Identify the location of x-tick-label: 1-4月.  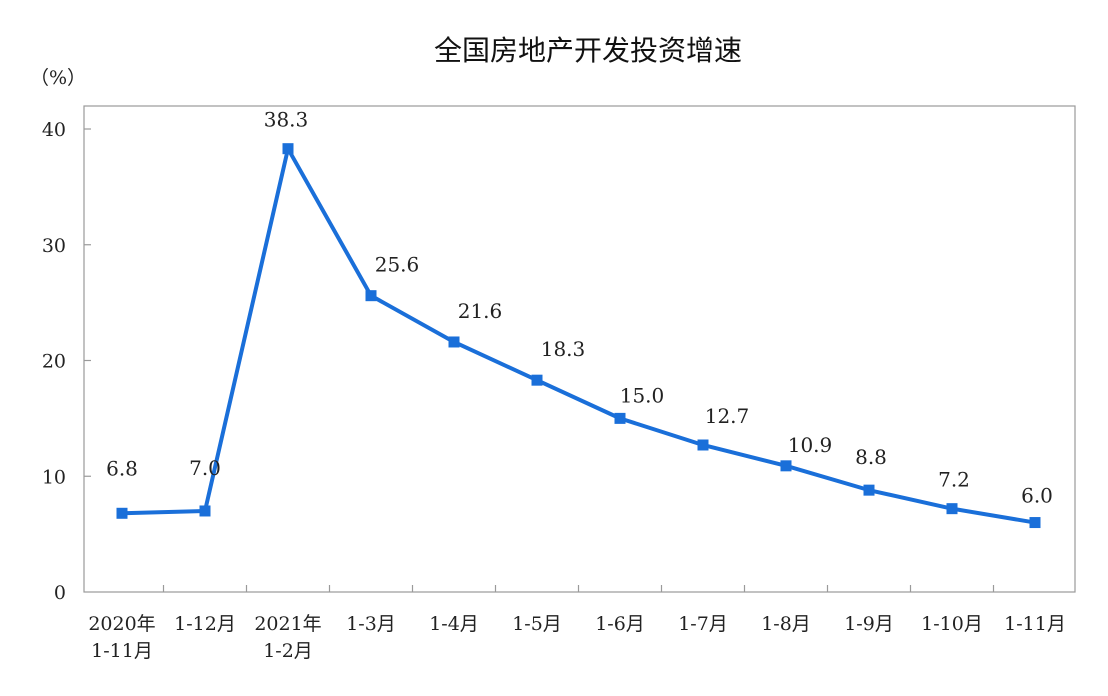
(454, 624).